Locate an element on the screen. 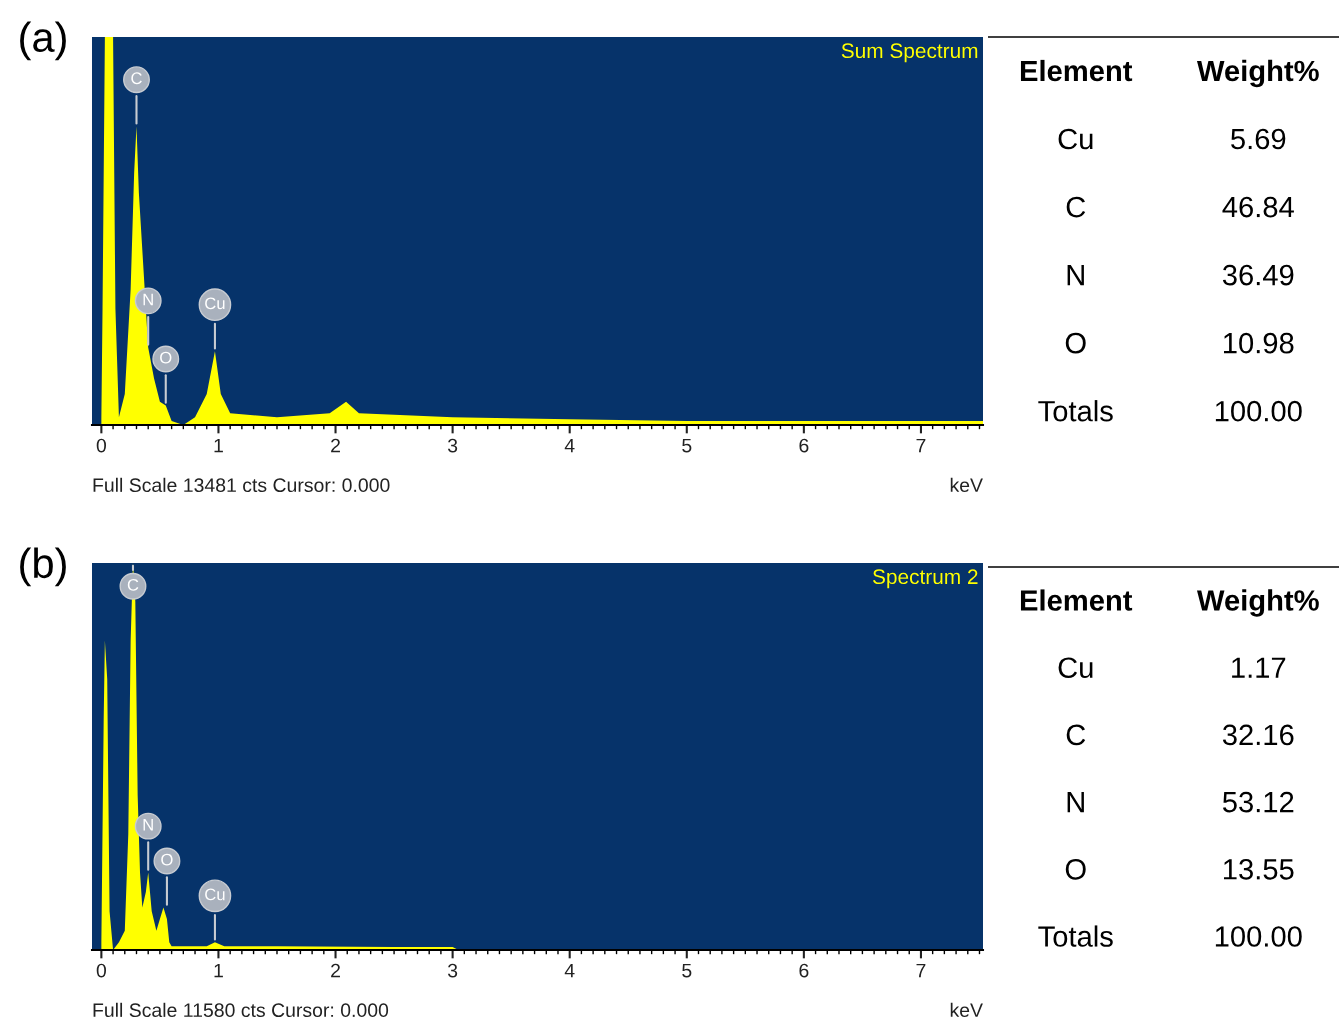  text: 32.16 is located at coordinates (1258, 735).